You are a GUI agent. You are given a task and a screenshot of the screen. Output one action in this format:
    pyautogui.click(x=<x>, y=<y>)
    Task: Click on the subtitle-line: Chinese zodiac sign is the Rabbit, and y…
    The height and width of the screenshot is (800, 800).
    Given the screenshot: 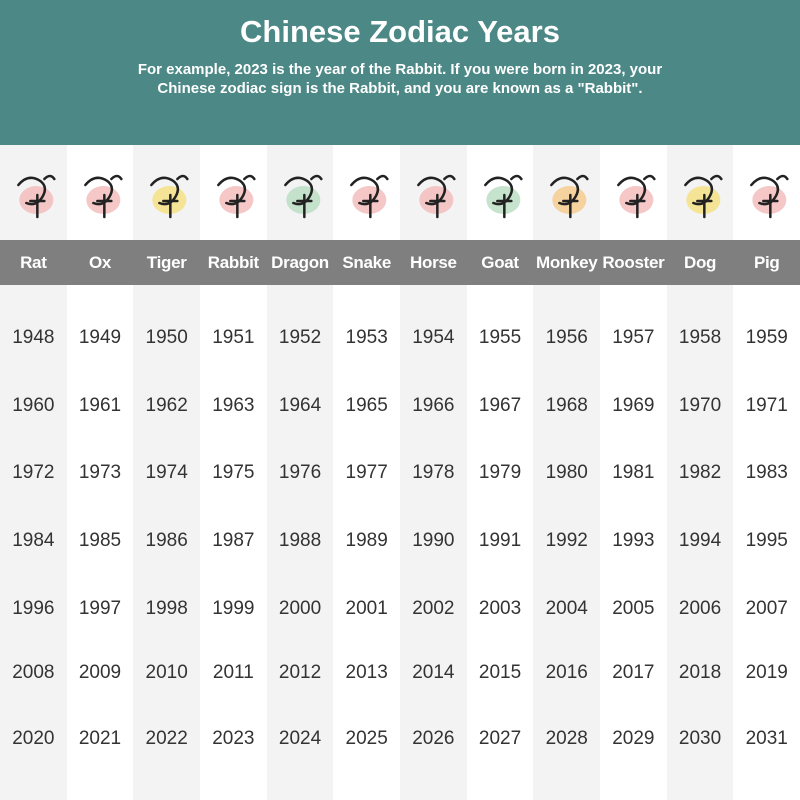 What is the action you would take?
    pyautogui.click(x=400, y=88)
    